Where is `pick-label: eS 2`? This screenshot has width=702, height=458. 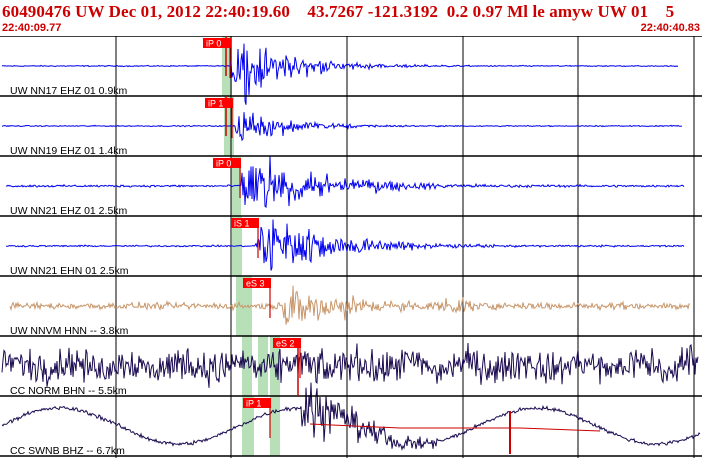
pick-label: eS 2 is located at coordinates (285, 344).